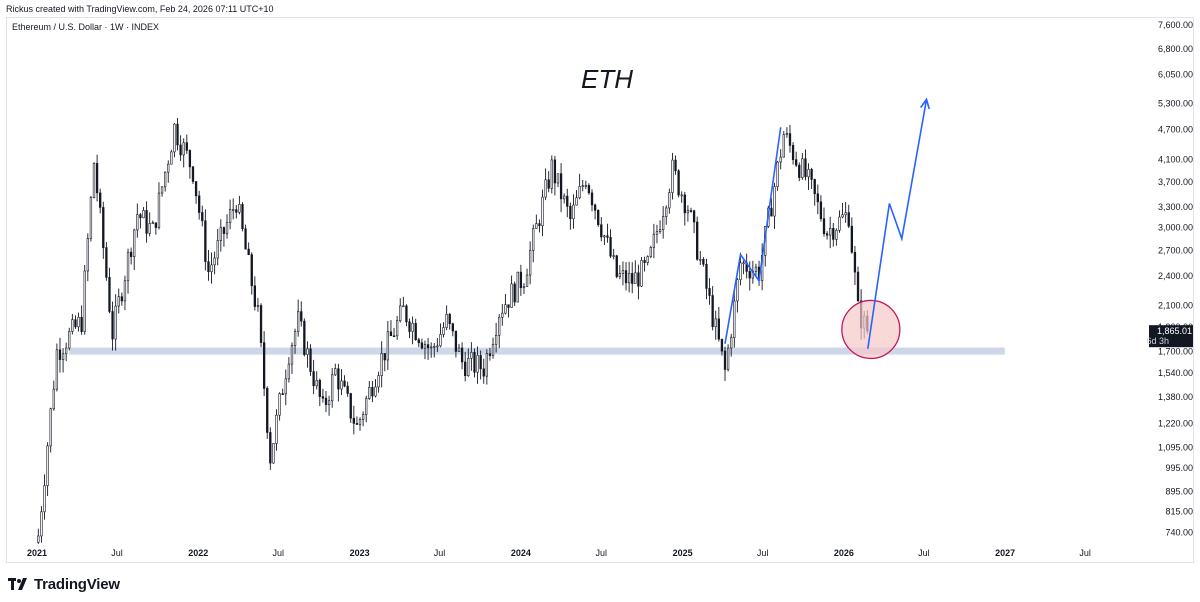 Image resolution: width=1200 pixels, height=602 pixels. Describe the element at coordinates (64, 584) in the screenshot. I see `footer: TradingView` at that location.